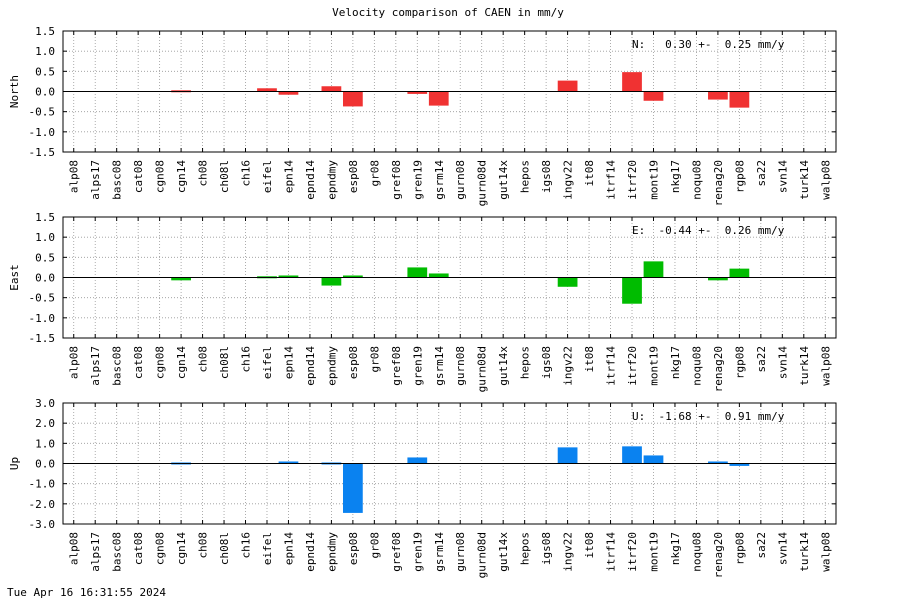 Image resolution: width=900 pixels, height=600 pixels. What do you see at coordinates (568, 366) in the screenshot?
I see `x-tick-label: ingv22` at bounding box center [568, 366].